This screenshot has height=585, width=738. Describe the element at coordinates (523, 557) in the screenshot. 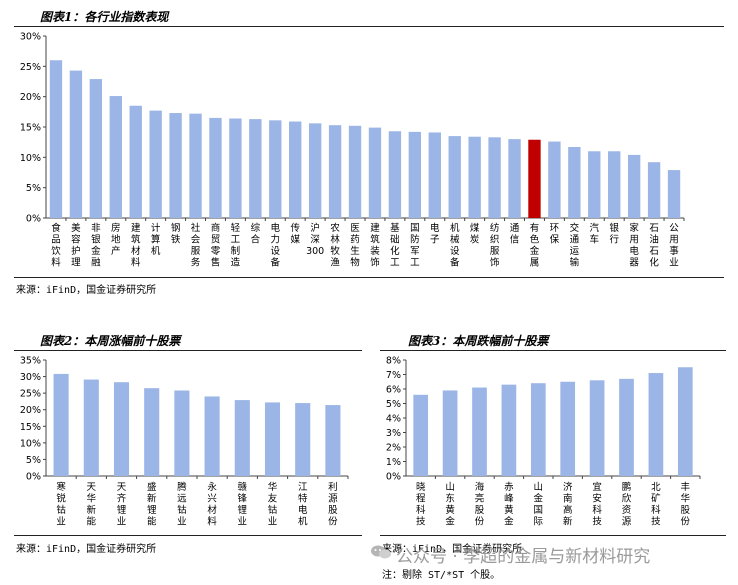

I see `watermark-text: 公众号 · 李超的金属与新材料研究` at that location.